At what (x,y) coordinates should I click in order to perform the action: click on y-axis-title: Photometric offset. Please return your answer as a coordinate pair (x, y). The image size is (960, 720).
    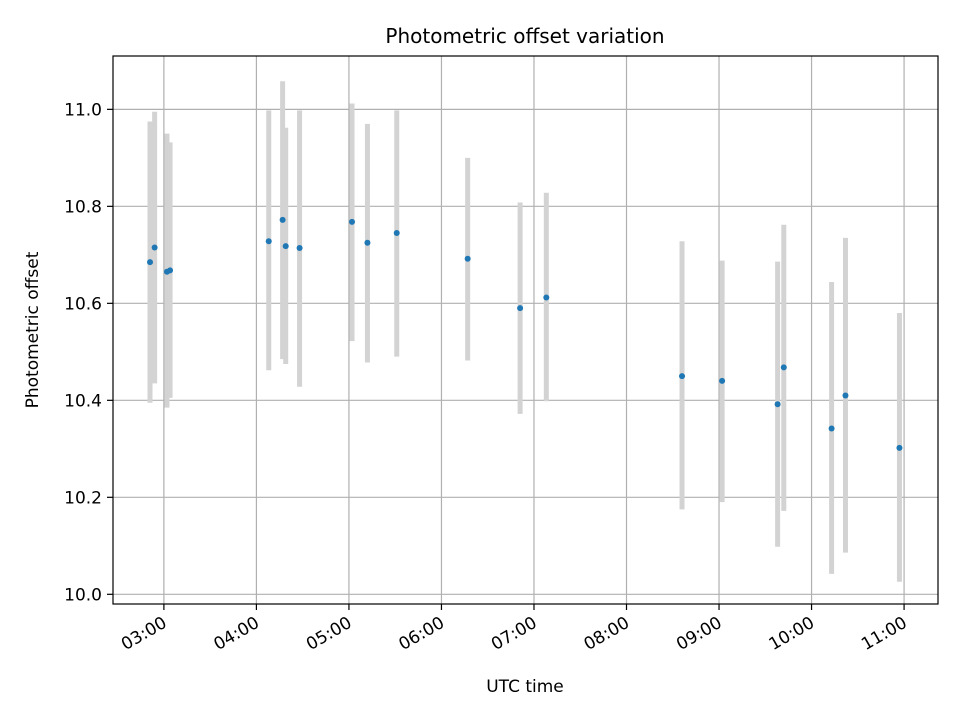
    Looking at the image, I should click on (33, 329).